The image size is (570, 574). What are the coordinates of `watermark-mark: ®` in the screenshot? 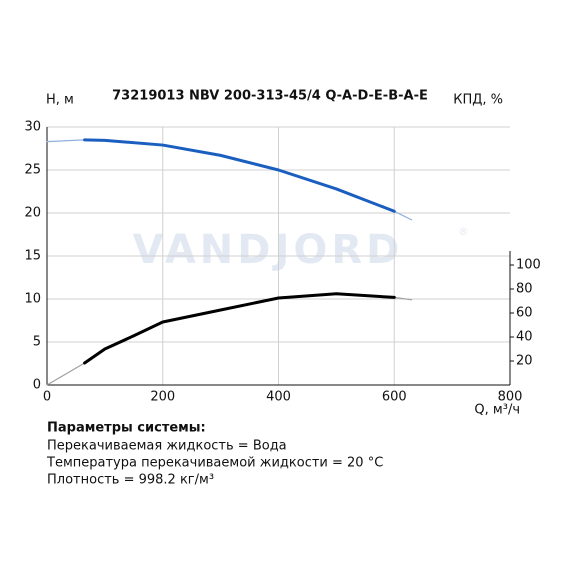 It's located at (463, 231).